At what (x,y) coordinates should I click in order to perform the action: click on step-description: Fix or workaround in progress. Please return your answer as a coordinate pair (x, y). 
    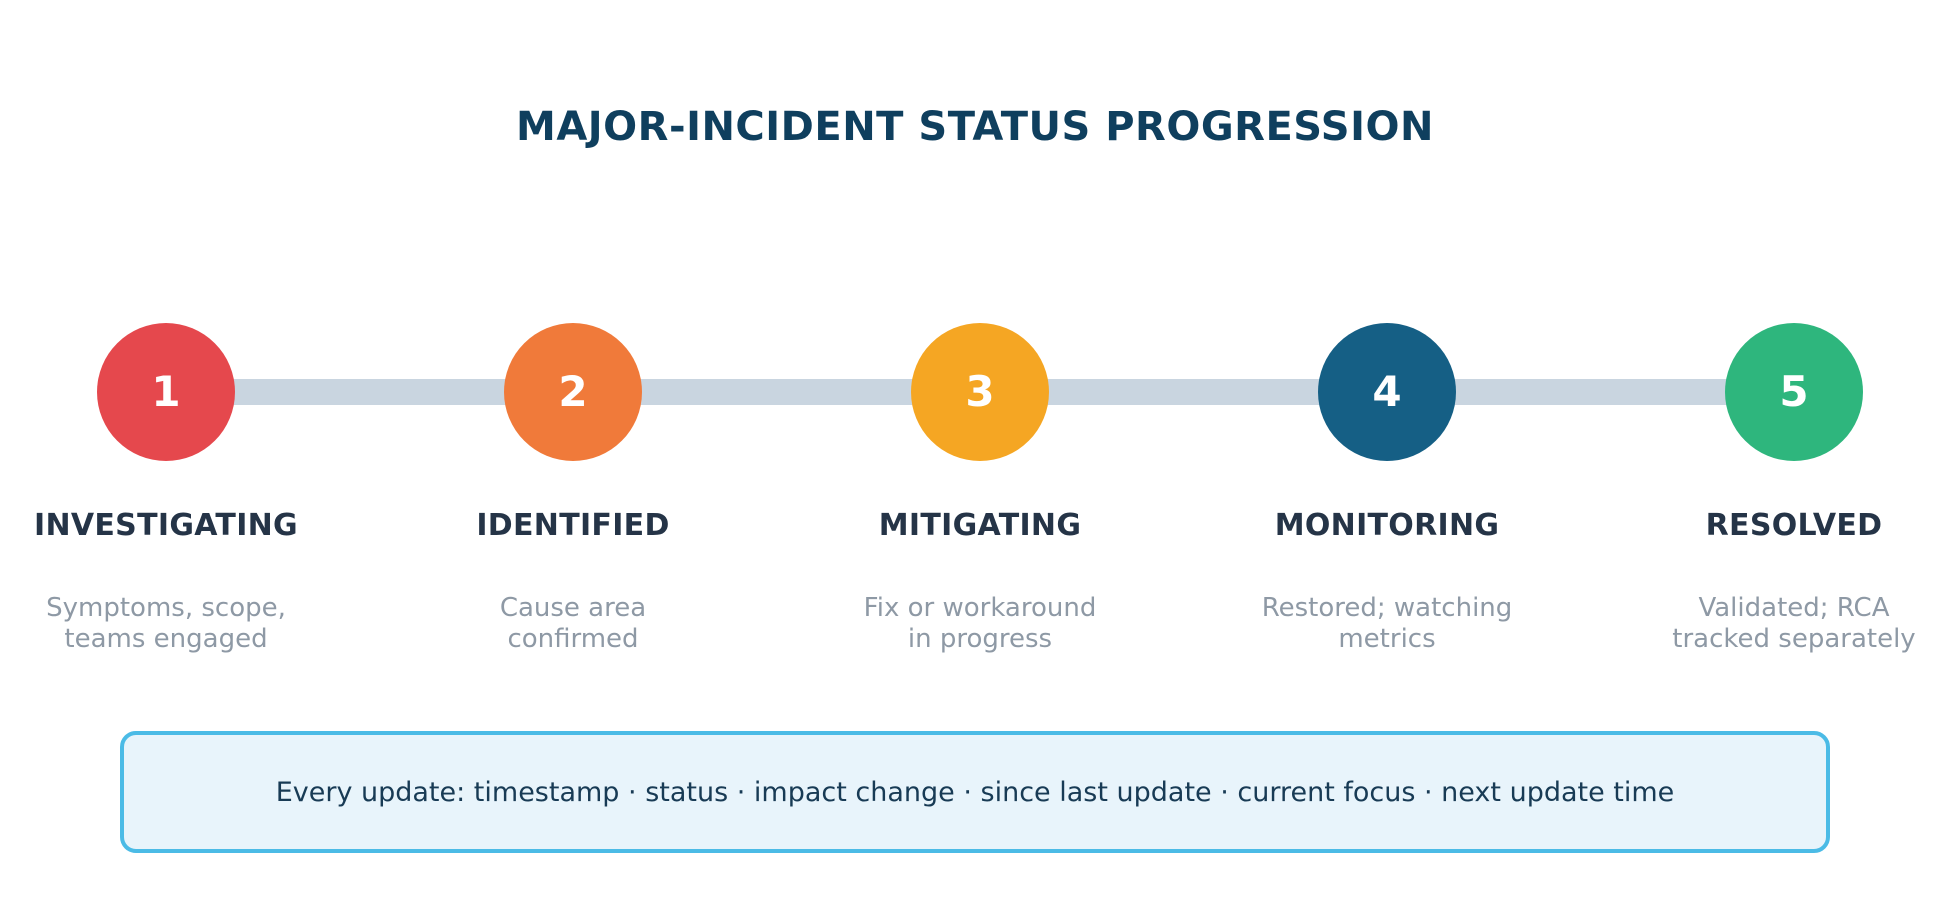
    Looking at the image, I should click on (980, 624).